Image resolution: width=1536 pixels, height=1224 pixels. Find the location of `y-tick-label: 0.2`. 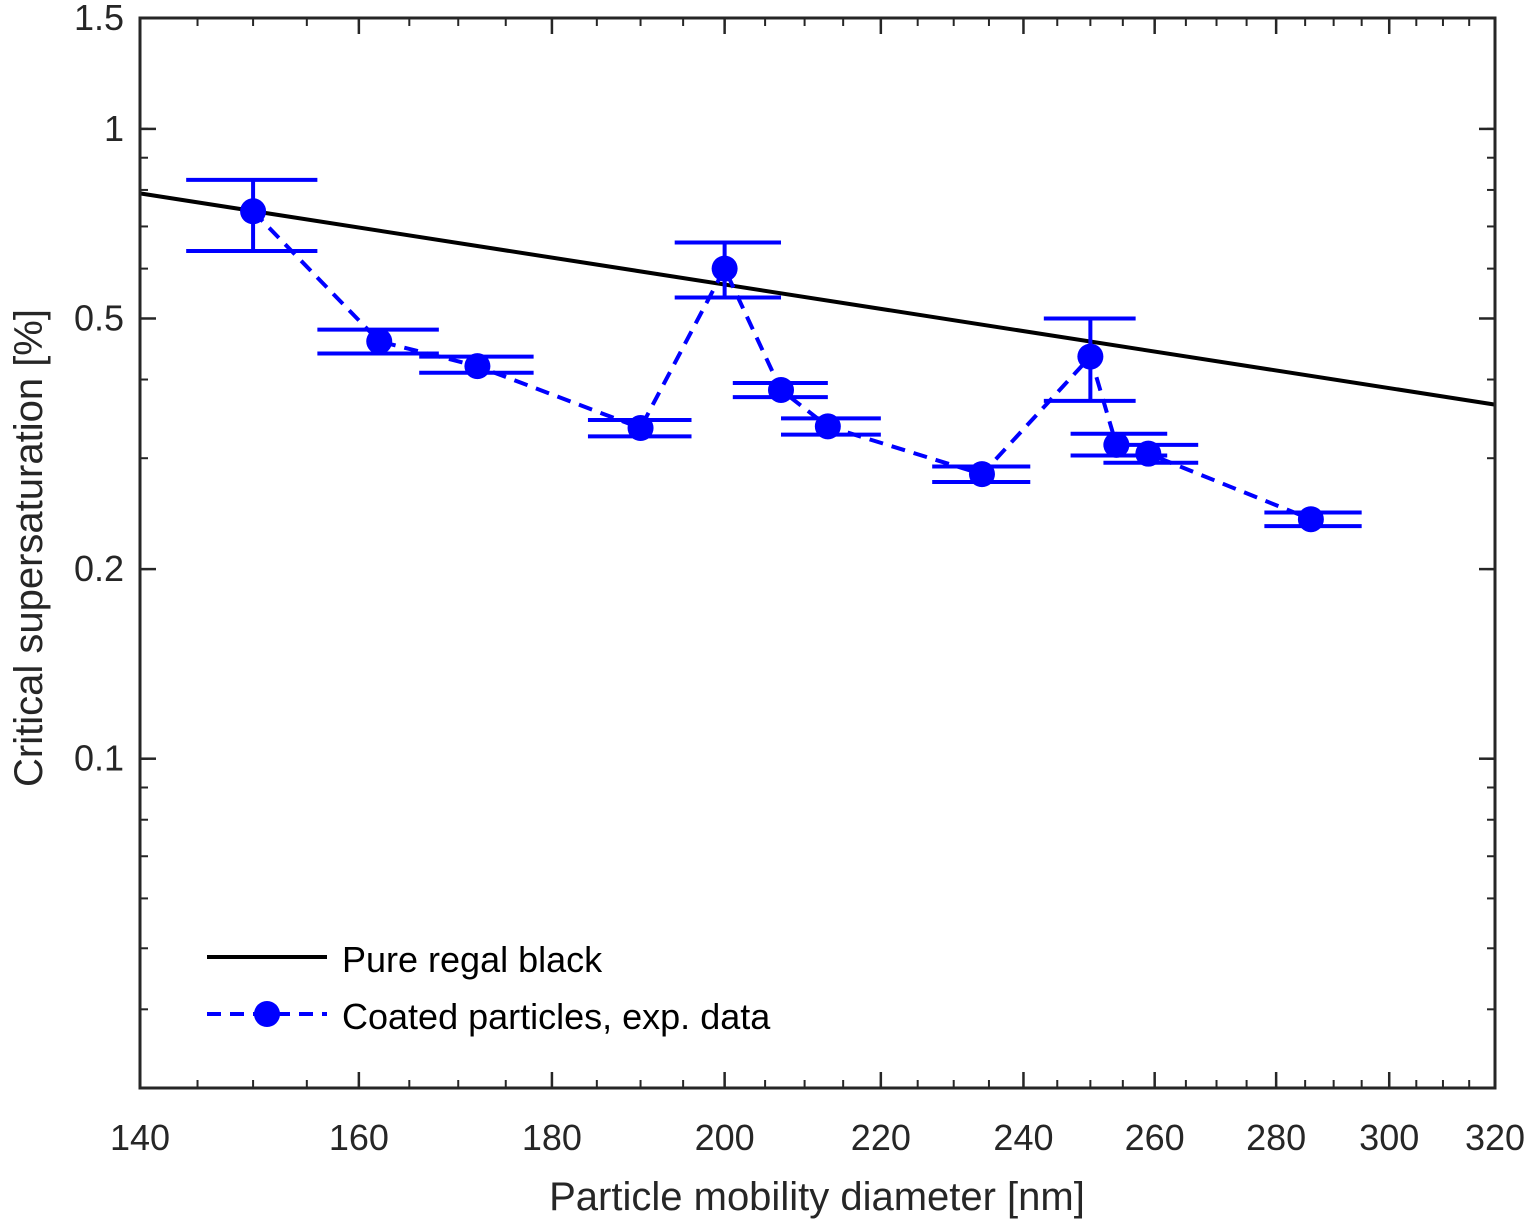

y-tick-label: 0.2 is located at coordinates (99, 568).